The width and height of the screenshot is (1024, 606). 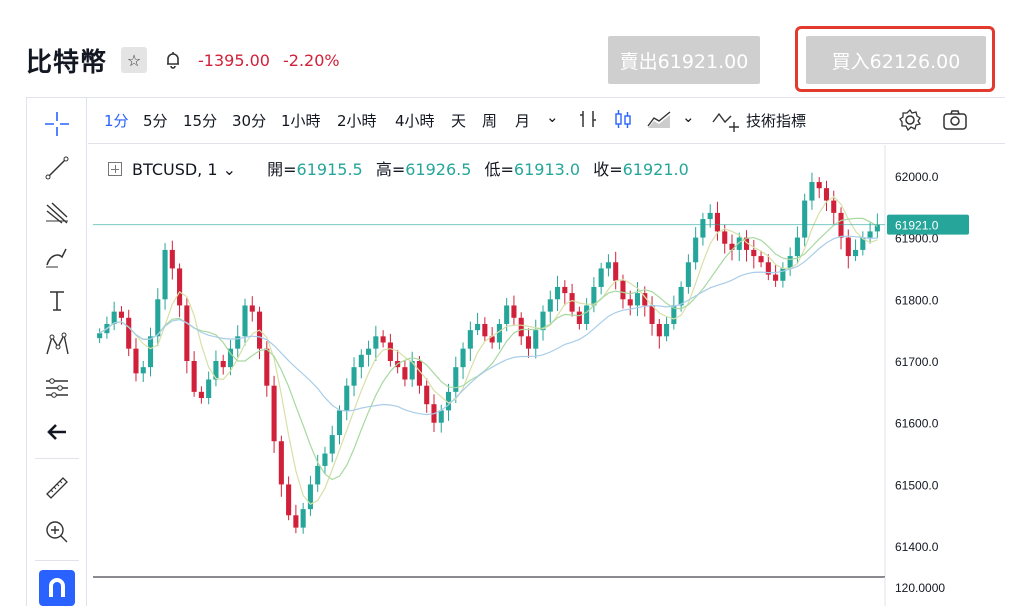 I want to click on crosshair-icon, so click(x=57, y=124).